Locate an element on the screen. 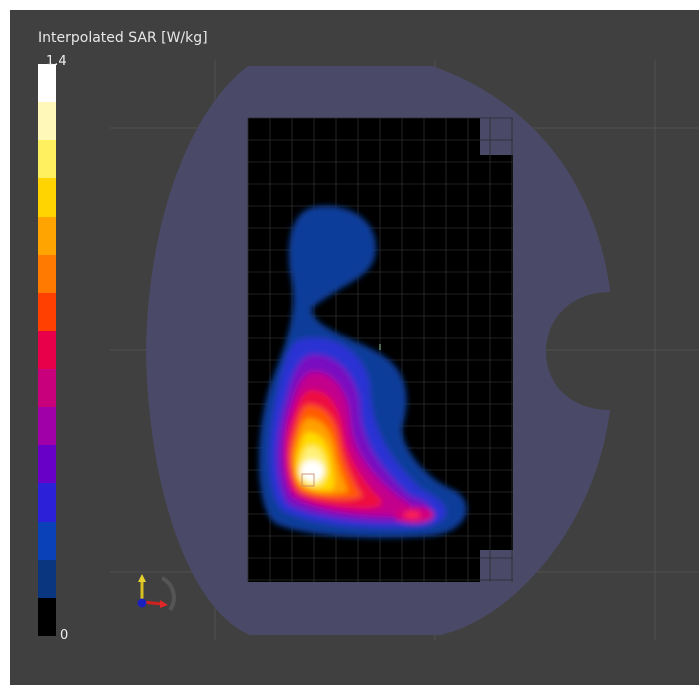 This screenshot has height=685, width=699. sar-distribution is located at coordinates (362, 371).